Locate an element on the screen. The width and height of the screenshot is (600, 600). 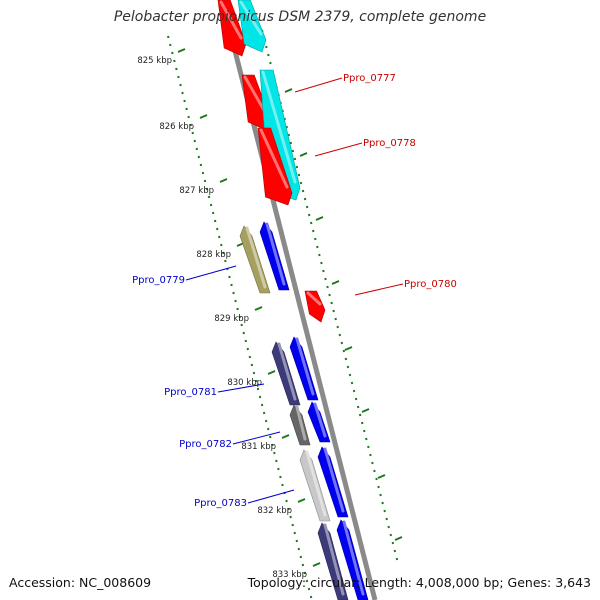
gene-label: Ppro_0781 is located at coordinates (214, 390).